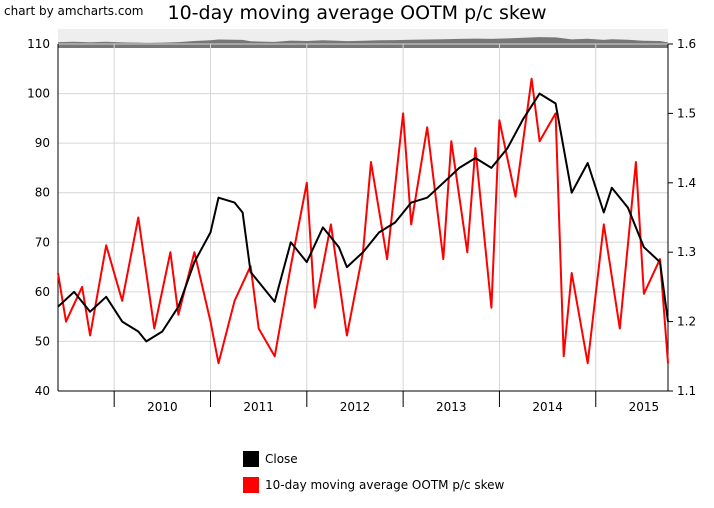 The height and width of the screenshot is (508, 714). Describe the element at coordinates (42, 143) in the screenshot. I see `y-left-tick-label: 90` at that location.